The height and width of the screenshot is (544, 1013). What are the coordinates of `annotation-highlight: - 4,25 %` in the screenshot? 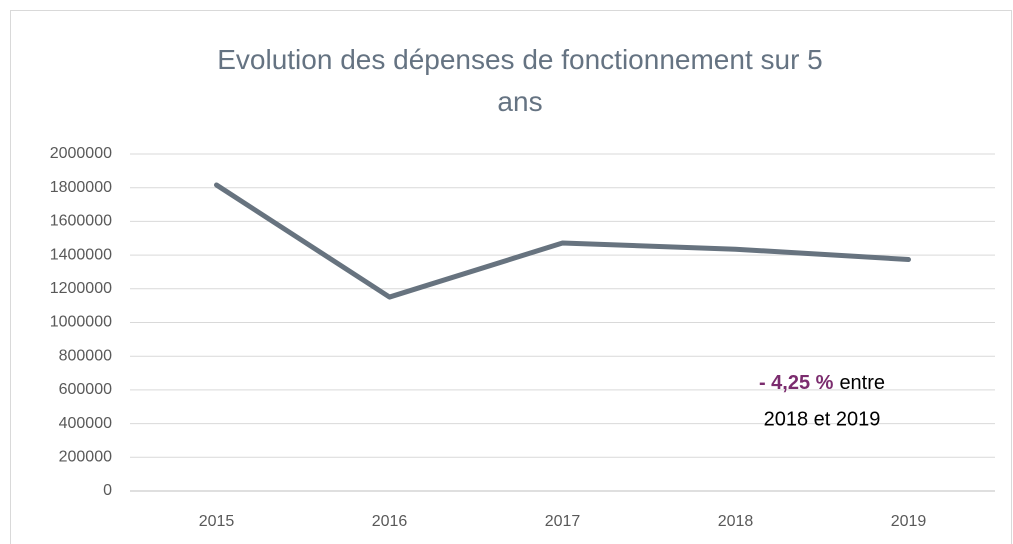 It's located at (796, 383).